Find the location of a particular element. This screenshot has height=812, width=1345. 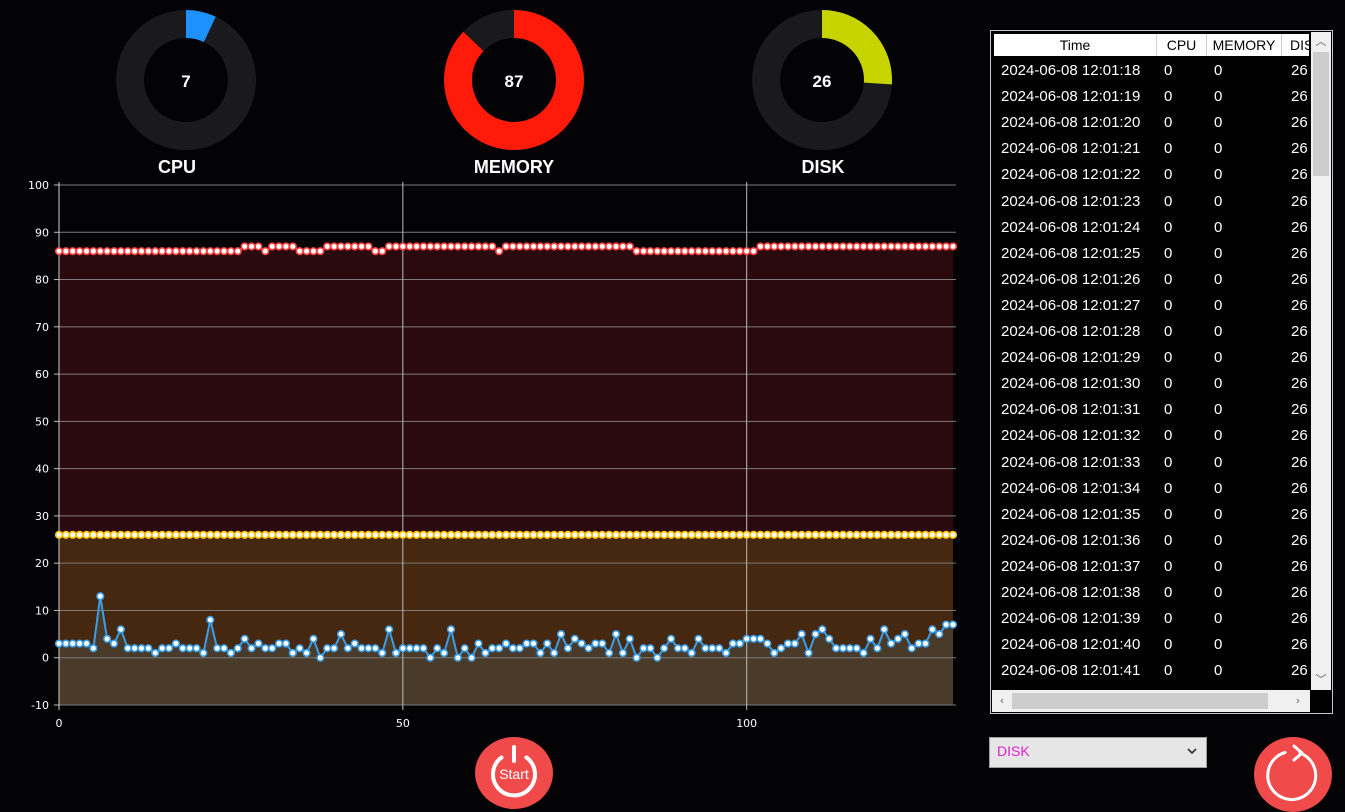

table-row: 2024-06-08 12:01:33 0 0 26 is located at coordinates (1151, 463).